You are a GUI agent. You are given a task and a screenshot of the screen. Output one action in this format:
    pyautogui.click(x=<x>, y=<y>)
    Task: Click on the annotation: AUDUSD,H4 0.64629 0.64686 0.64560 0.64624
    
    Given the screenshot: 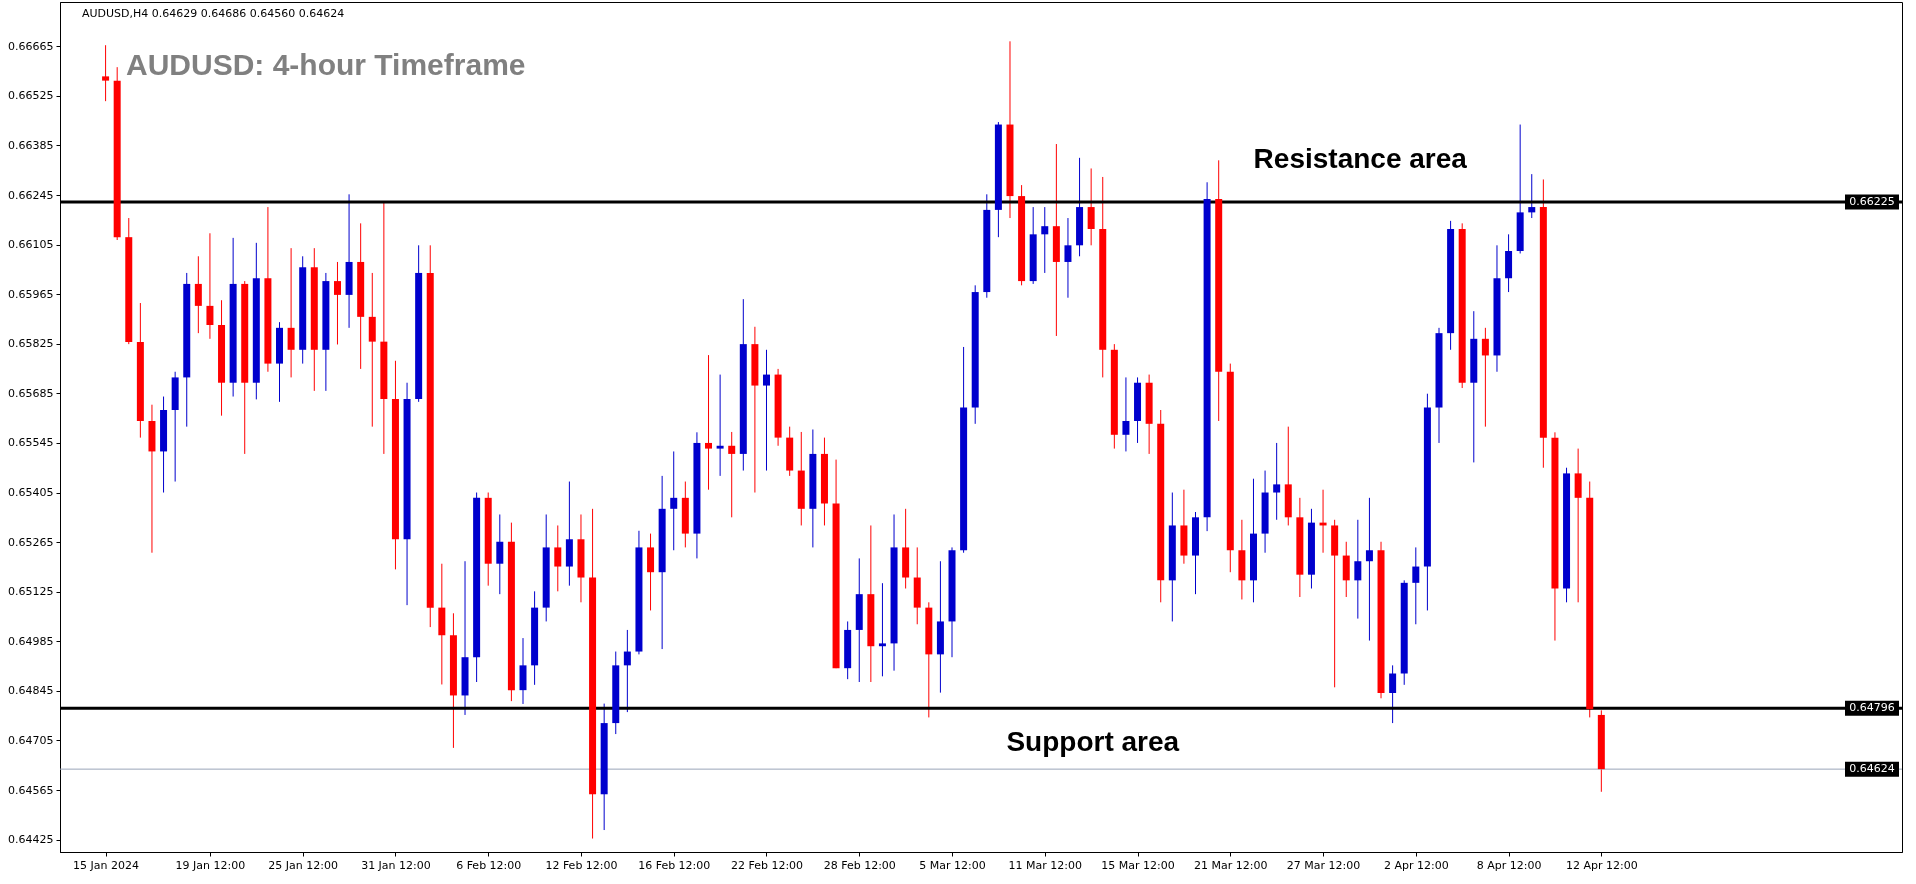 What is the action you would take?
    pyautogui.click(x=213, y=13)
    